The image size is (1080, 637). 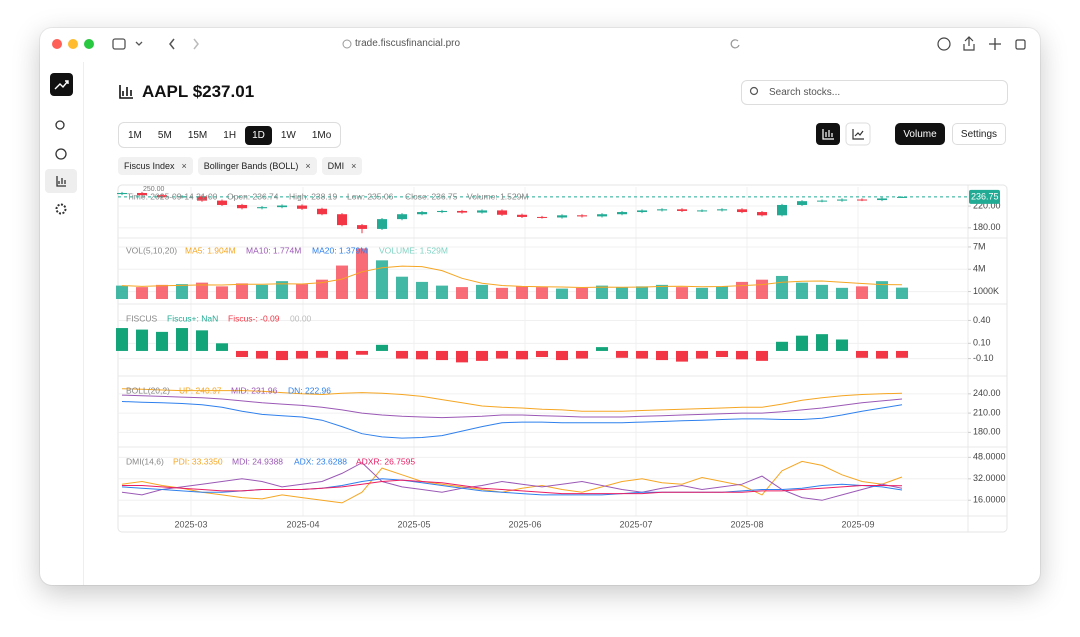 I want to click on candle-view-button, so click(x=828, y=134).